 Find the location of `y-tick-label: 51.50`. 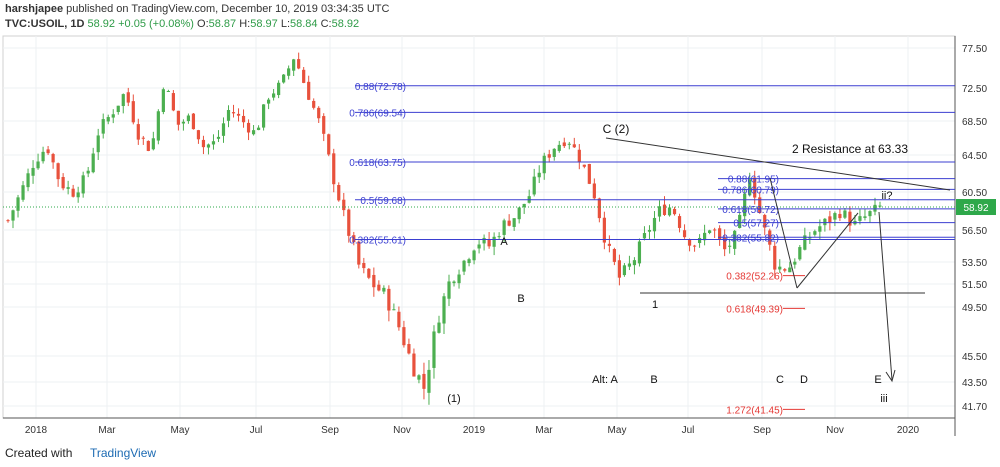

y-tick-label: 51.50 is located at coordinates (974, 285).